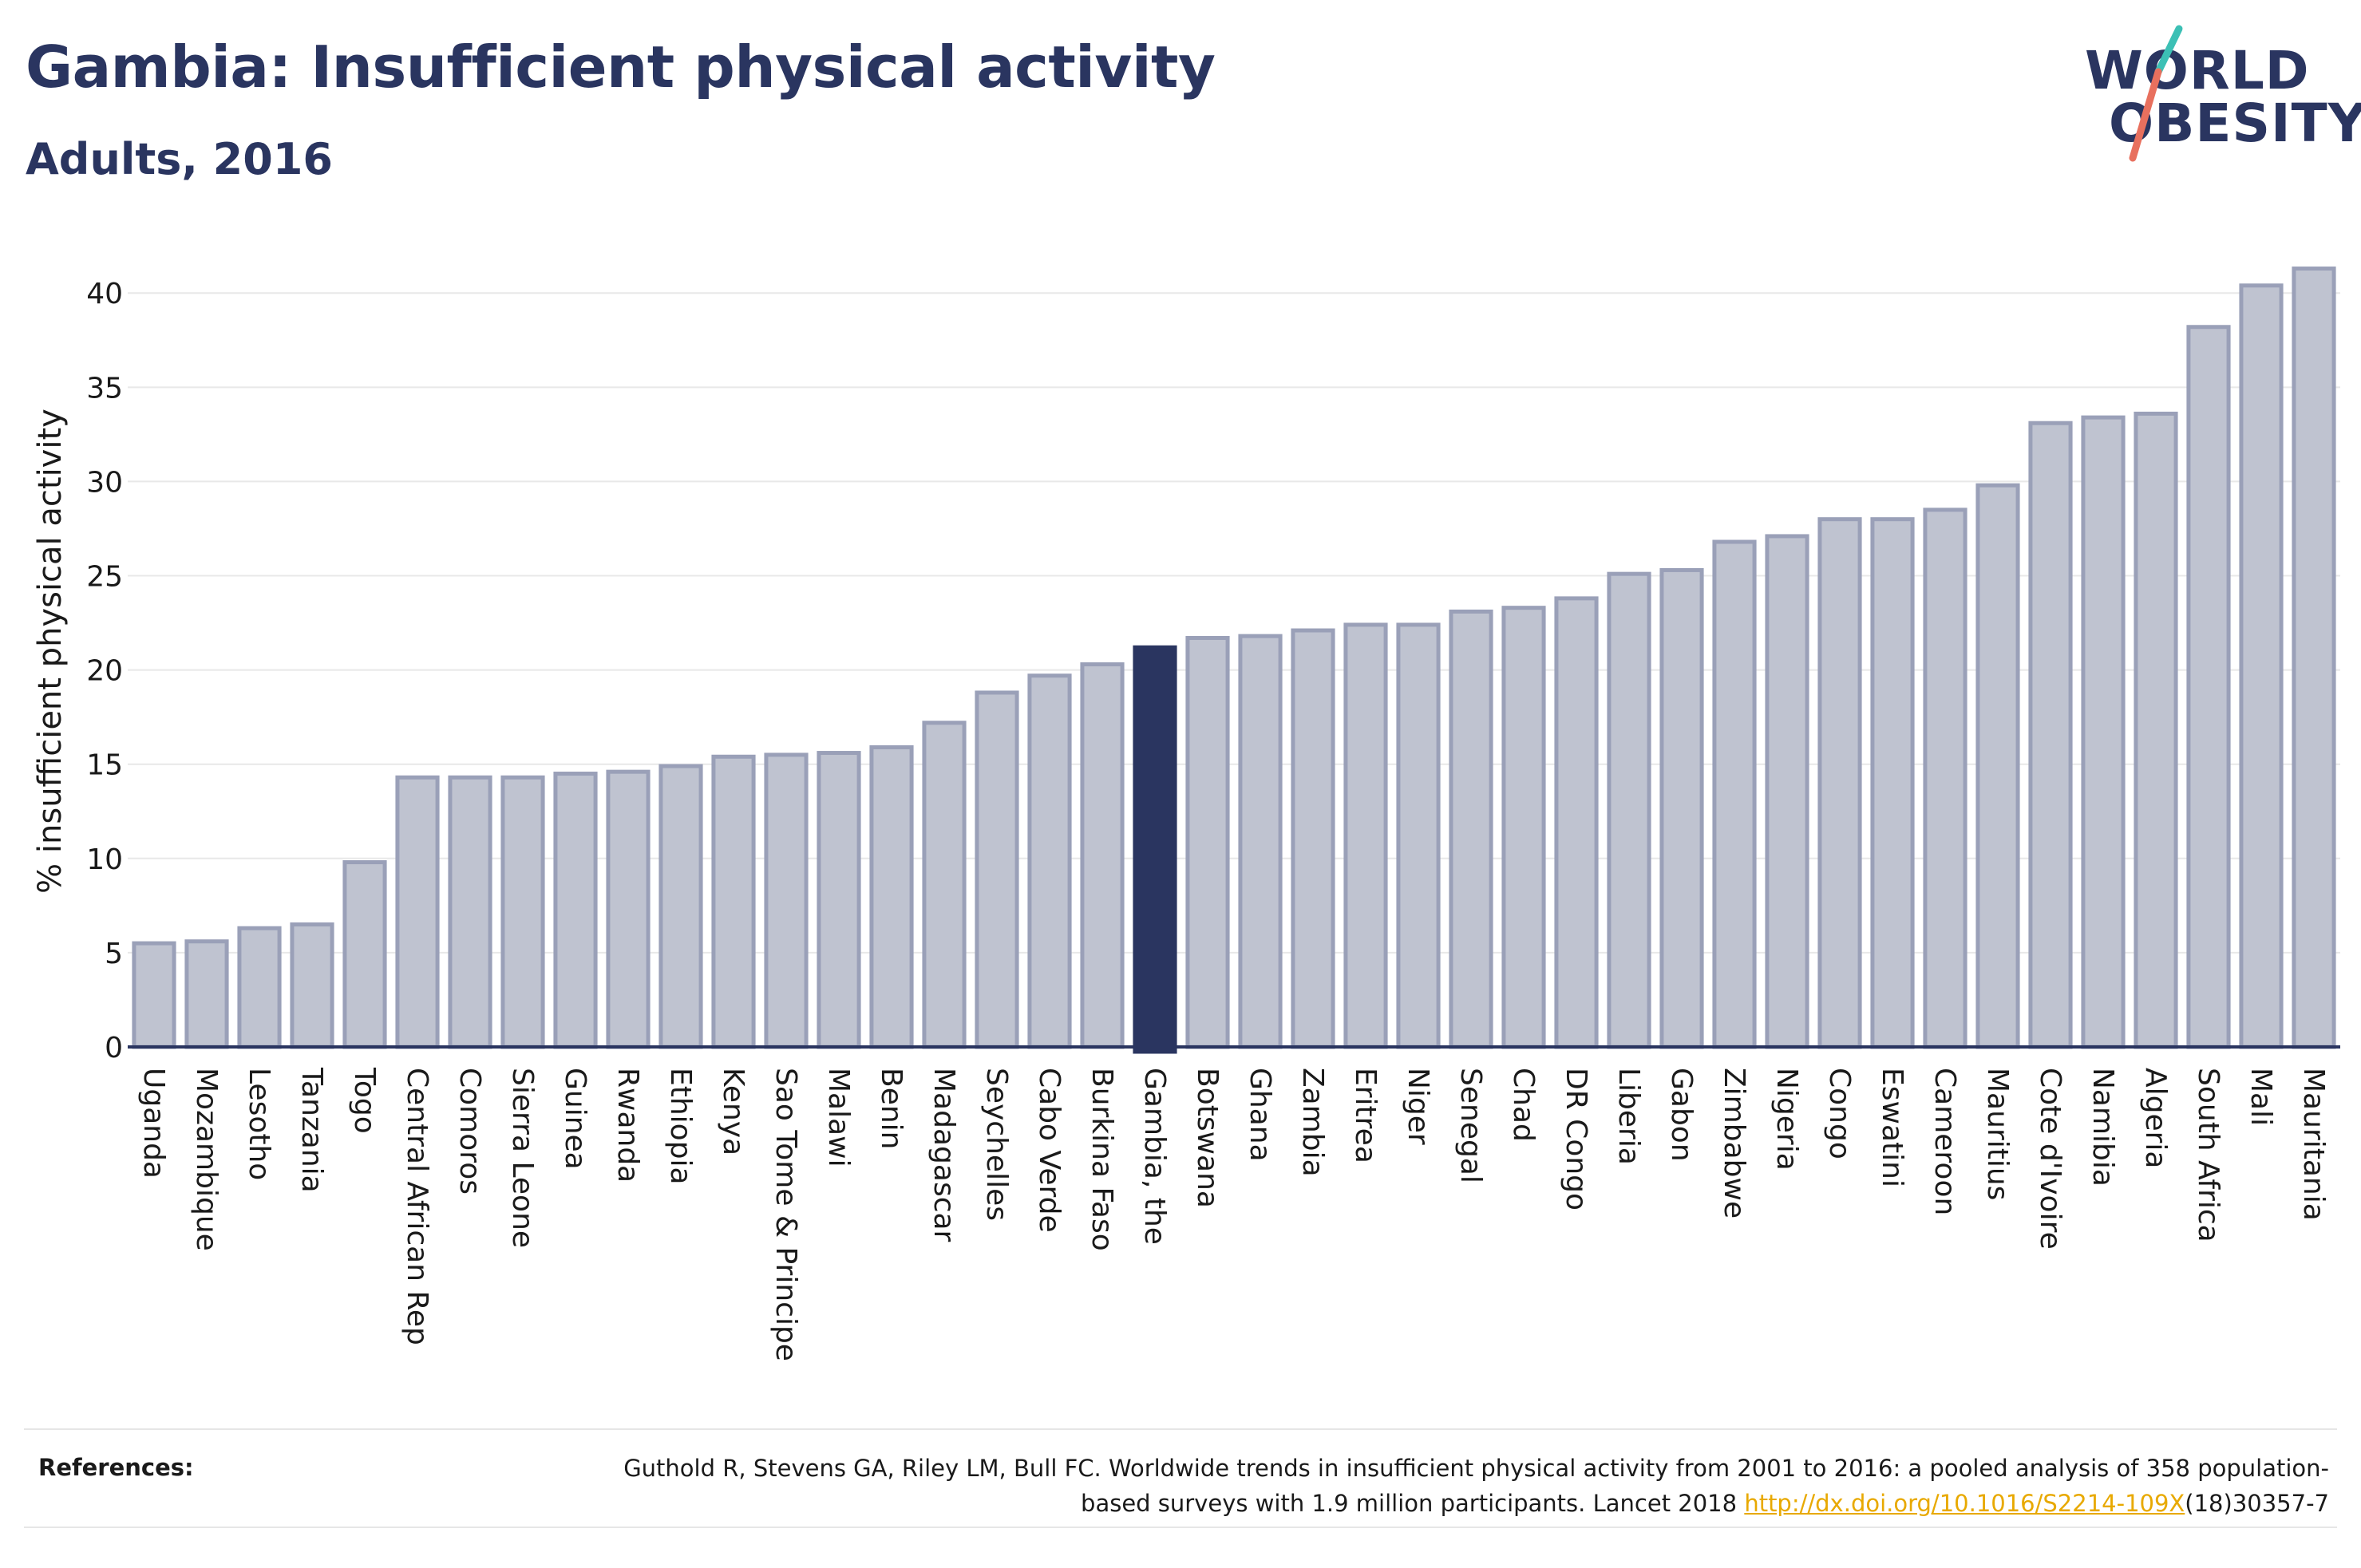 This screenshot has width=2361, height=1568. I want to click on x-tick-label: Uganda, so click(153, 1123).